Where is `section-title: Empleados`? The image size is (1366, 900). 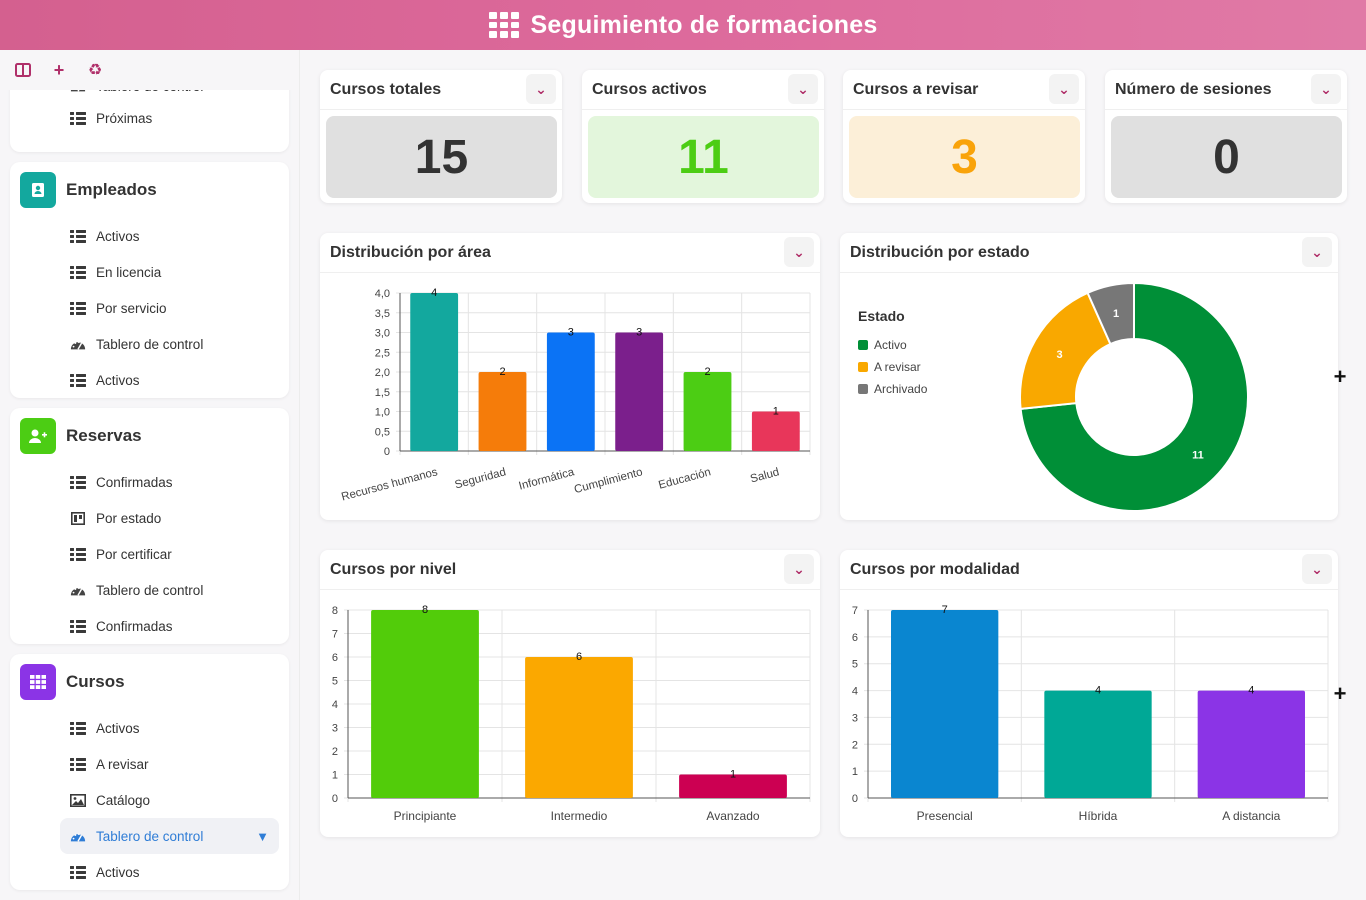
section-title: Empleados is located at coordinates (111, 189).